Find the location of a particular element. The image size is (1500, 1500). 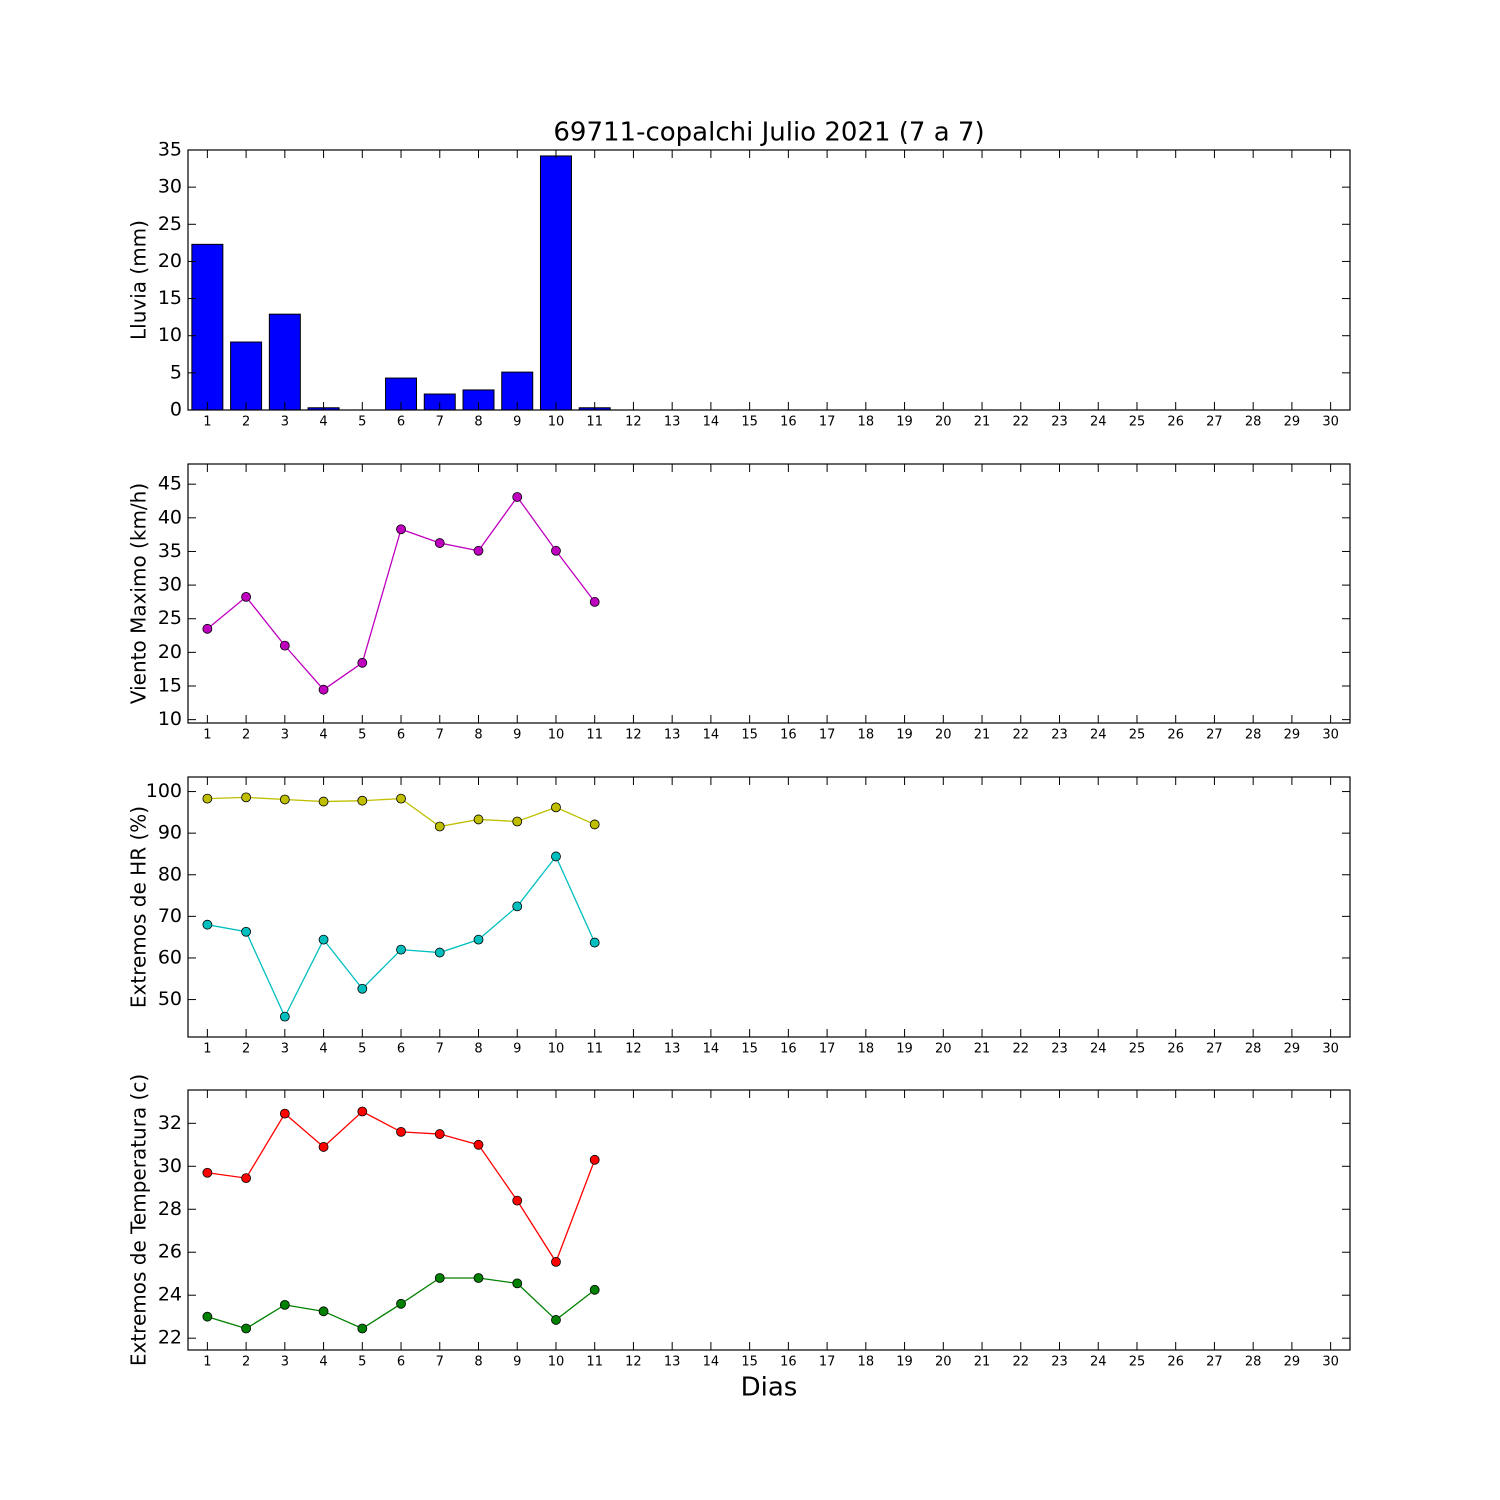

y-tick-label: 45 is located at coordinates (170, 484).